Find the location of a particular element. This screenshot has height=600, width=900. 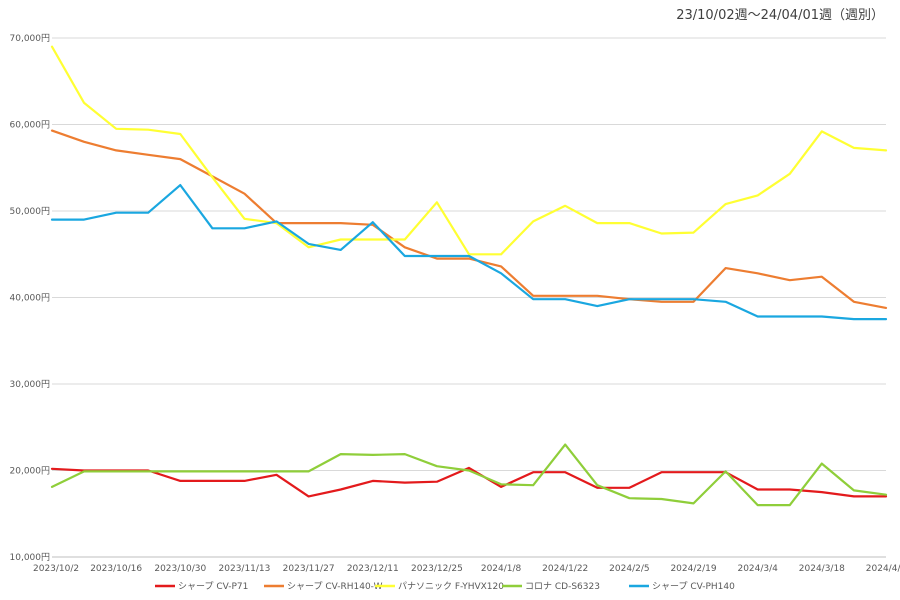

x-tick-label: 2023/11/27 is located at coordinates (309, 569).